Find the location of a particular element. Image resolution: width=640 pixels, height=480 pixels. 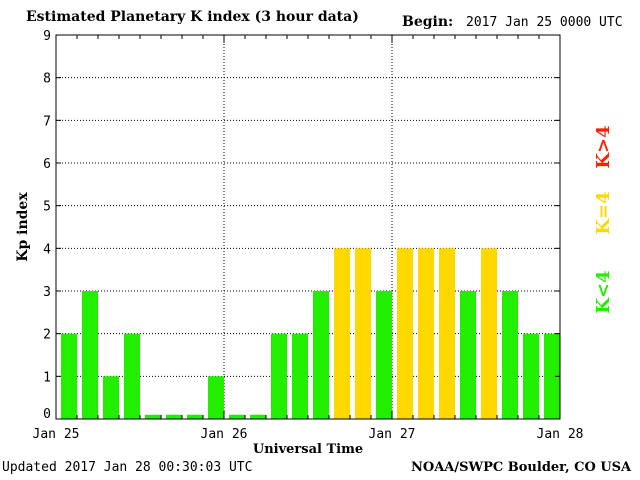

x-tick-label: Jan 26 is located at coordinates (224, 434).